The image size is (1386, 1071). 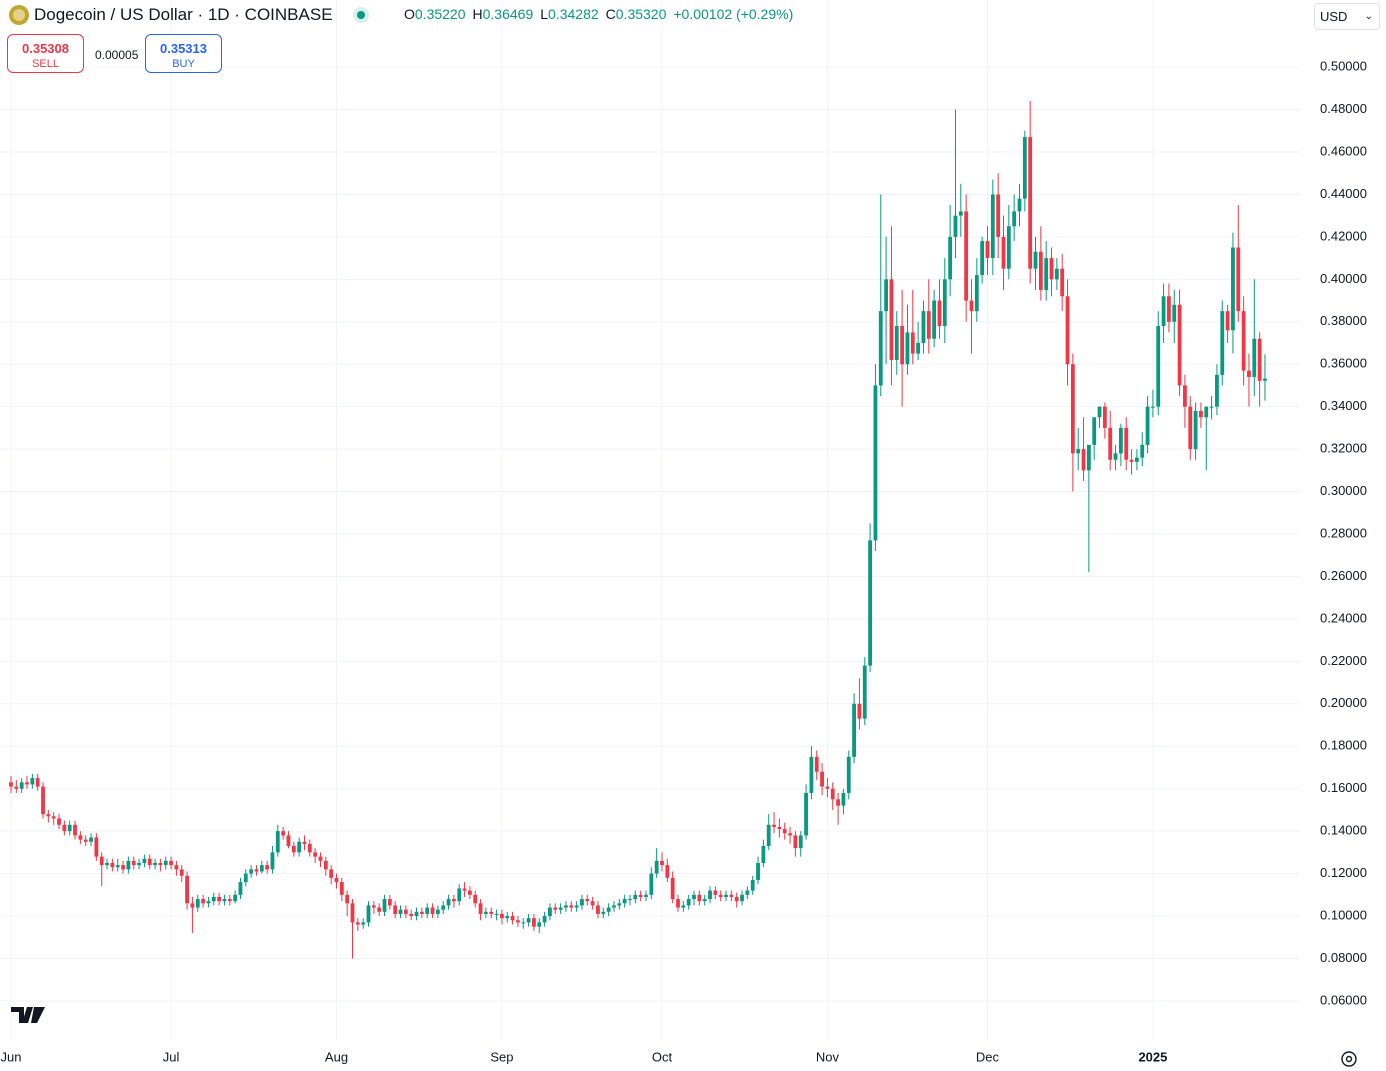 What do you see at coordinates (409, 14) in the screenshot?
I see `ohlc-key: O` at bounding box center [409, 14].